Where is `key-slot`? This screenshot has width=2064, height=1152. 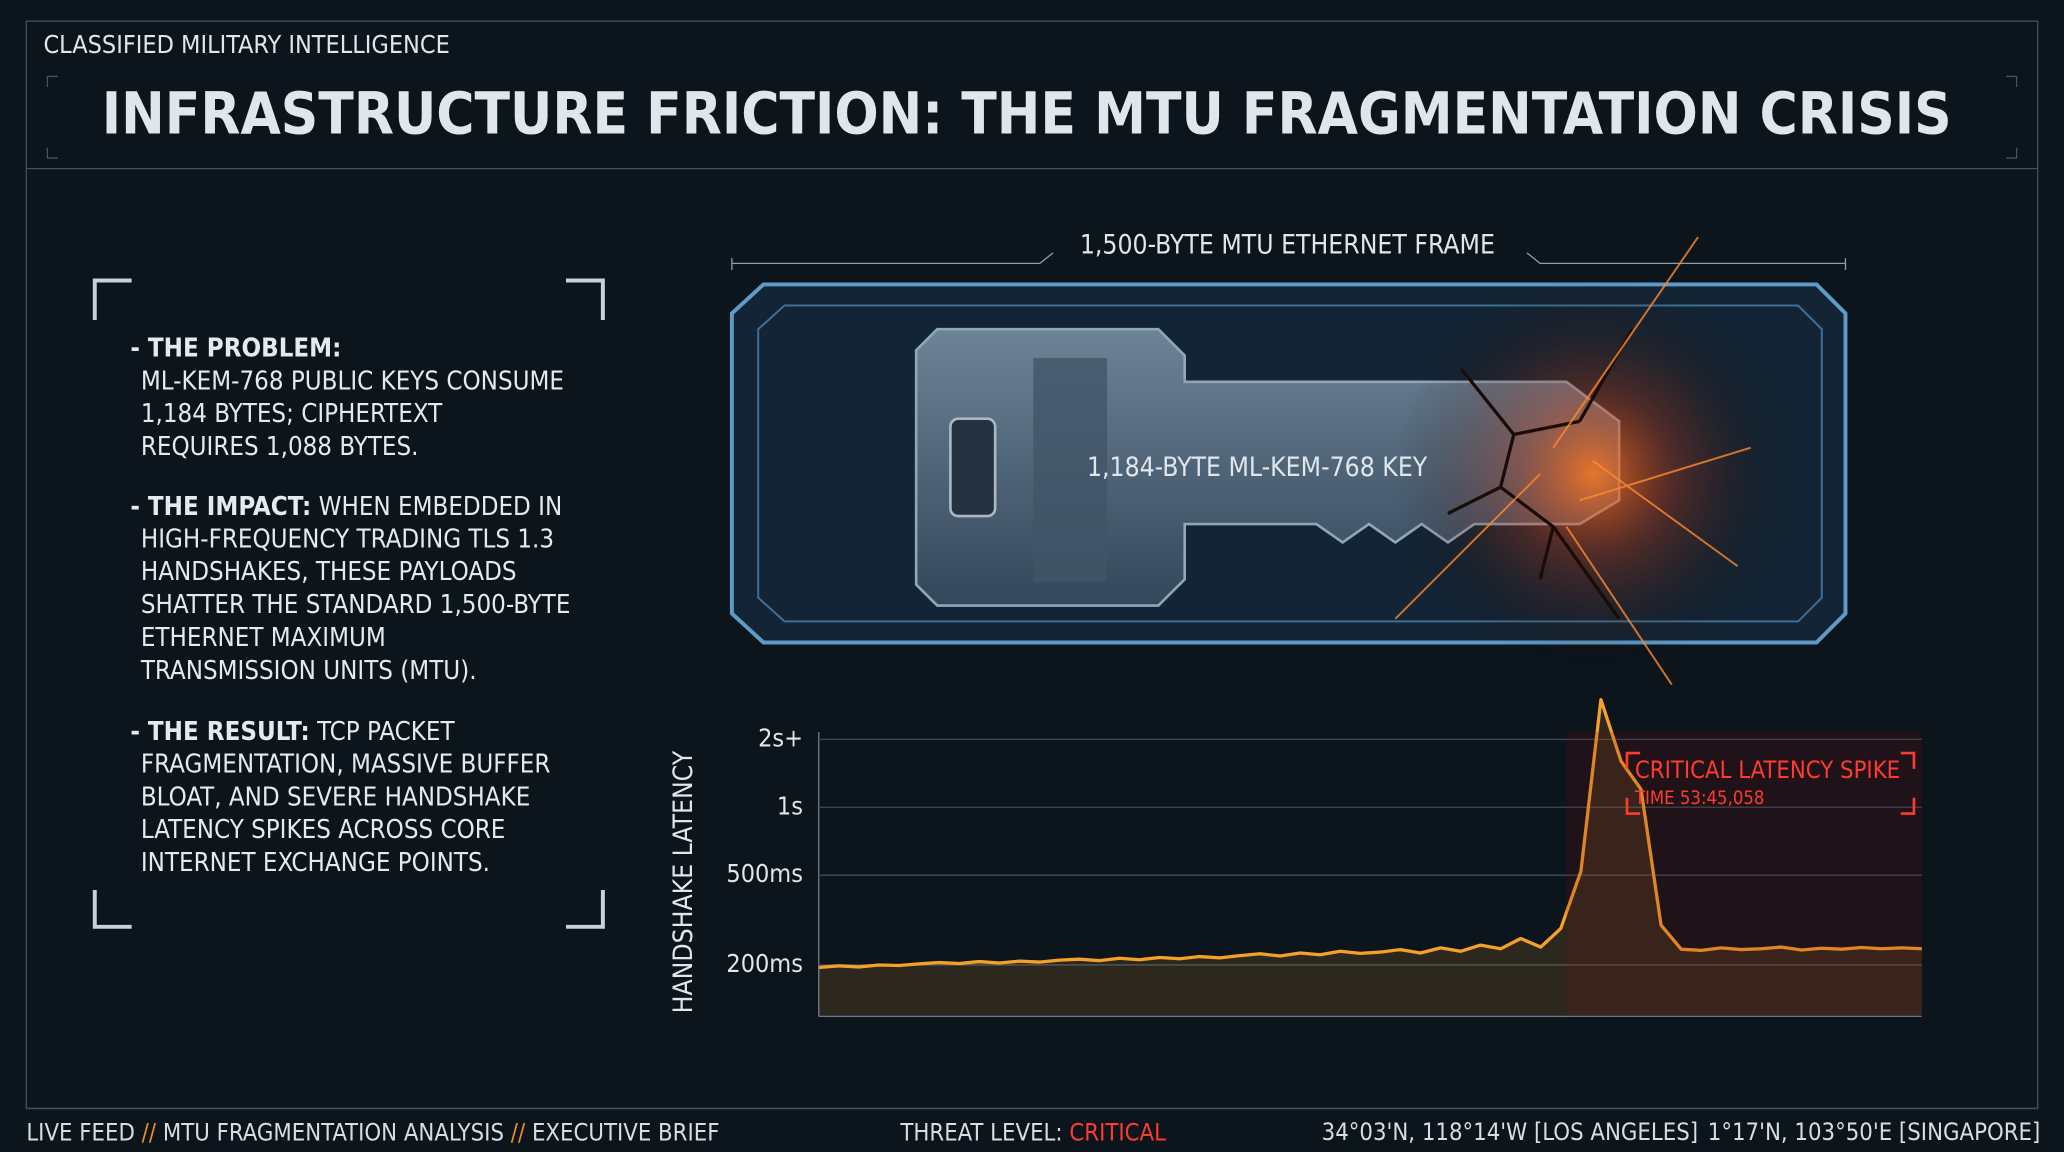 key-slot is located at coordinates (973, 467).